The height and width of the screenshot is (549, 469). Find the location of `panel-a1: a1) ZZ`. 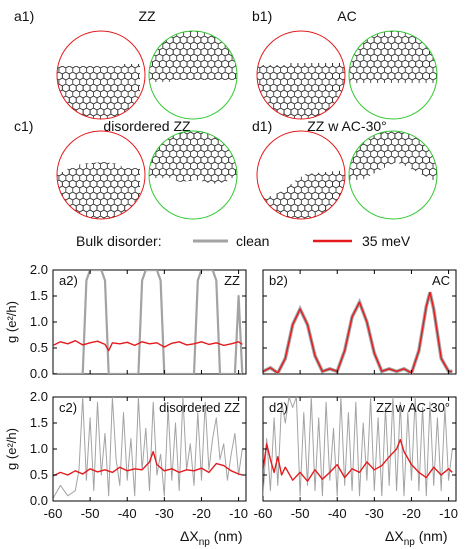

panel-a1: a1) ZZ is located at coordinates (126, 64).